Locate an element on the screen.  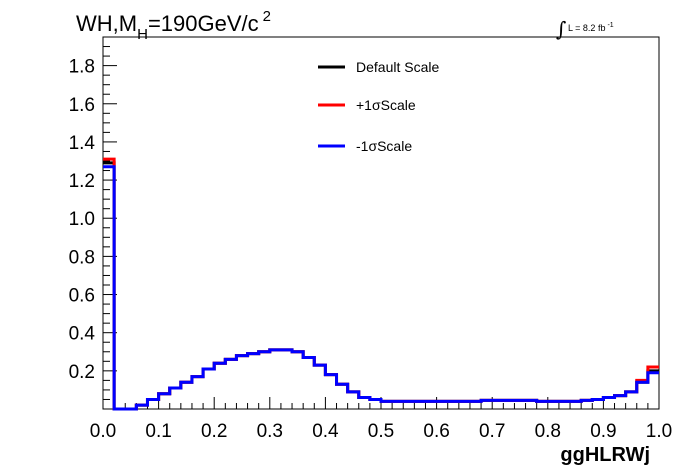
x-tick-label: 0.2 is located at coordinates (214, 431).